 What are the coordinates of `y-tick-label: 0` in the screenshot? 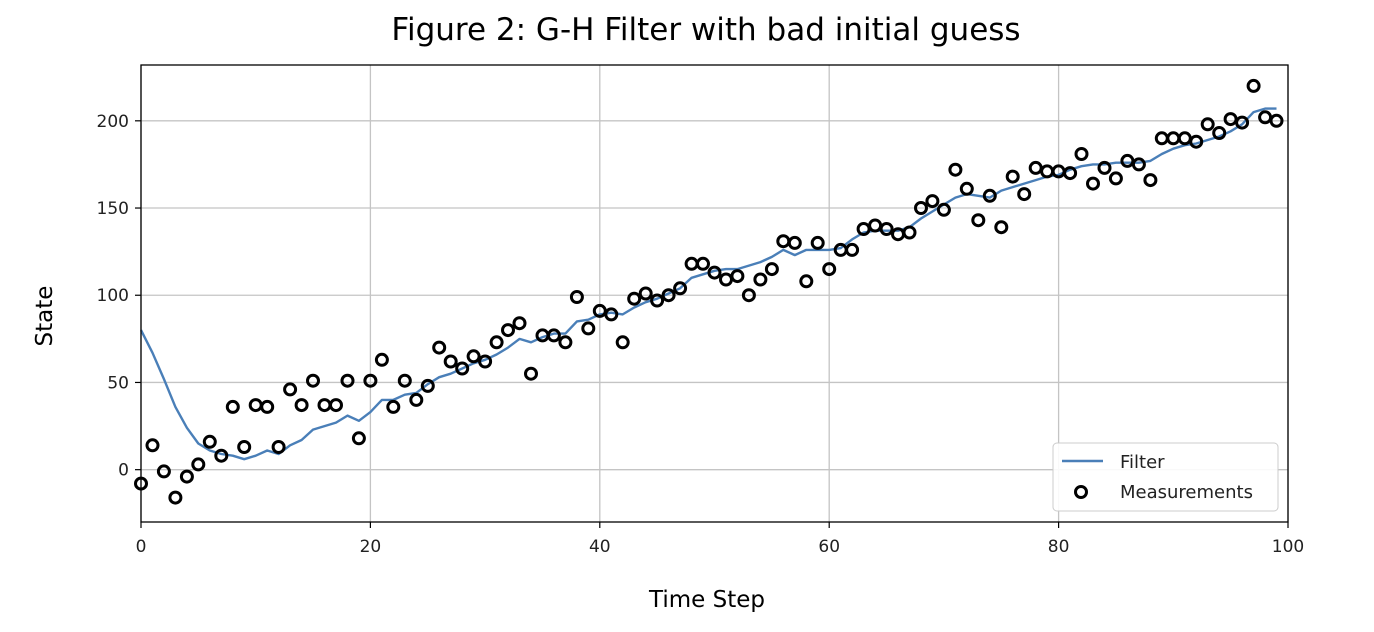 It's located at (123, 471).